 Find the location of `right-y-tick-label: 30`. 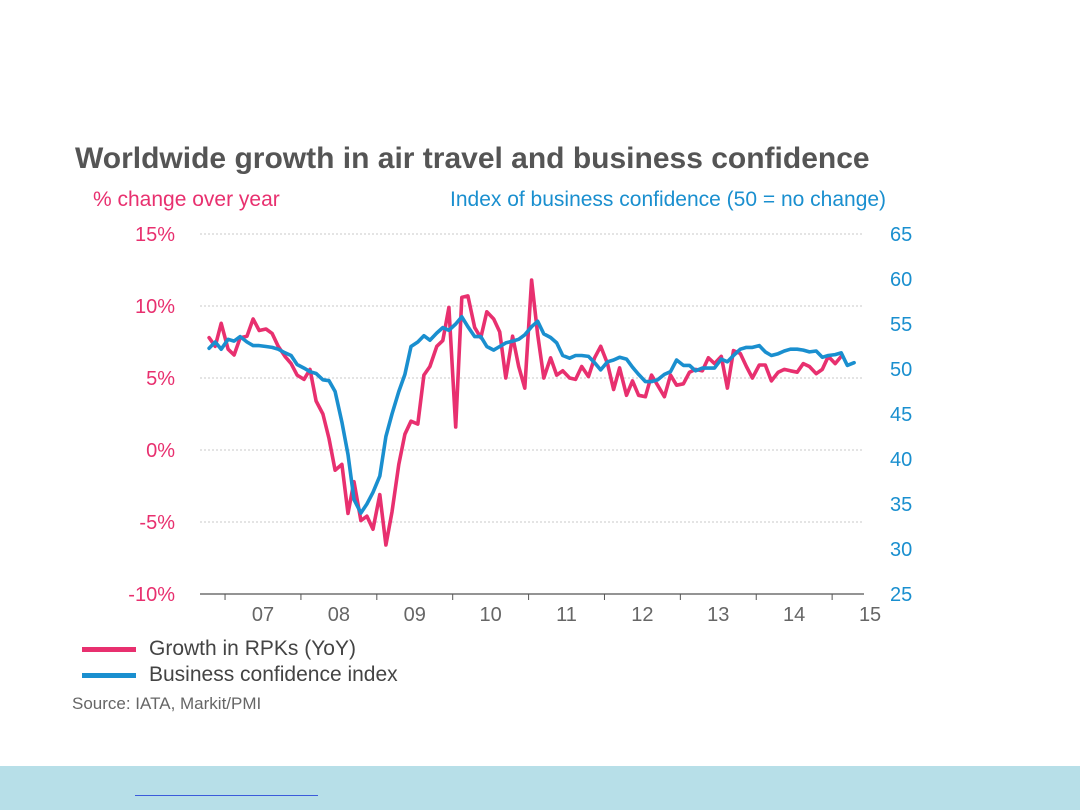

right-y-tick-label: 30 is located at coordinates (901, 550).